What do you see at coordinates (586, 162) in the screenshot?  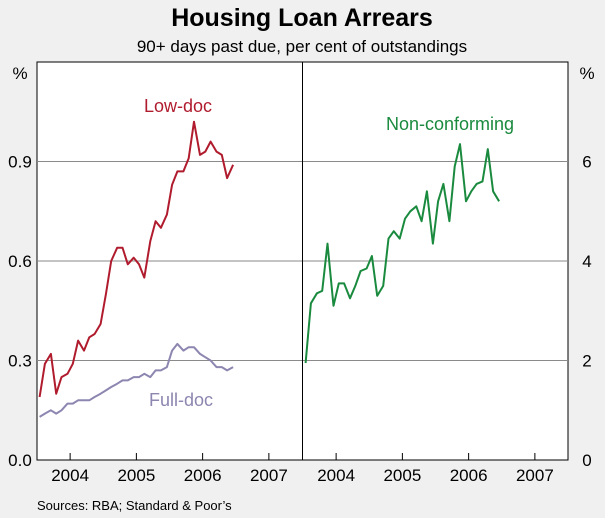 I see `y-tick-label: 6` at bounding box center [586, 162].